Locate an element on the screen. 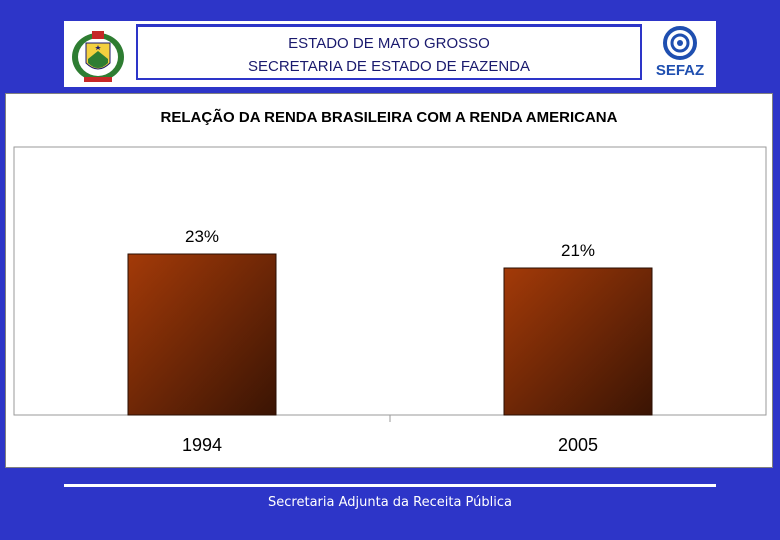 The height and width of the screenshot is (540, 780). sefaz-logo-text: SEFAZ is located at coordinates (680, 70).